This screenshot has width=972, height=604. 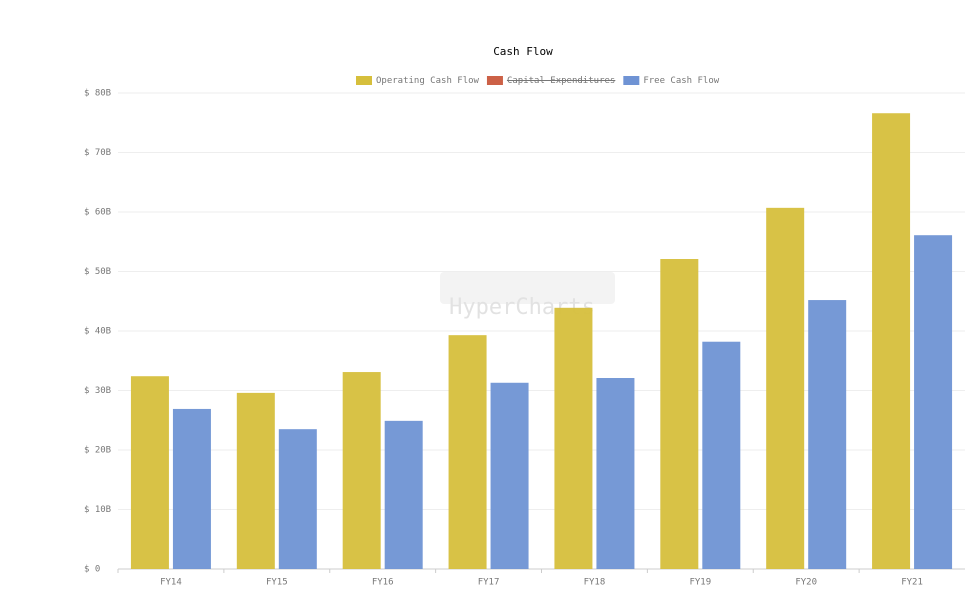 What do you see at coordinates (97, 153) in the screenshot?
I see `y-tick-label: $ 70B` at bounding box center [97, 153].